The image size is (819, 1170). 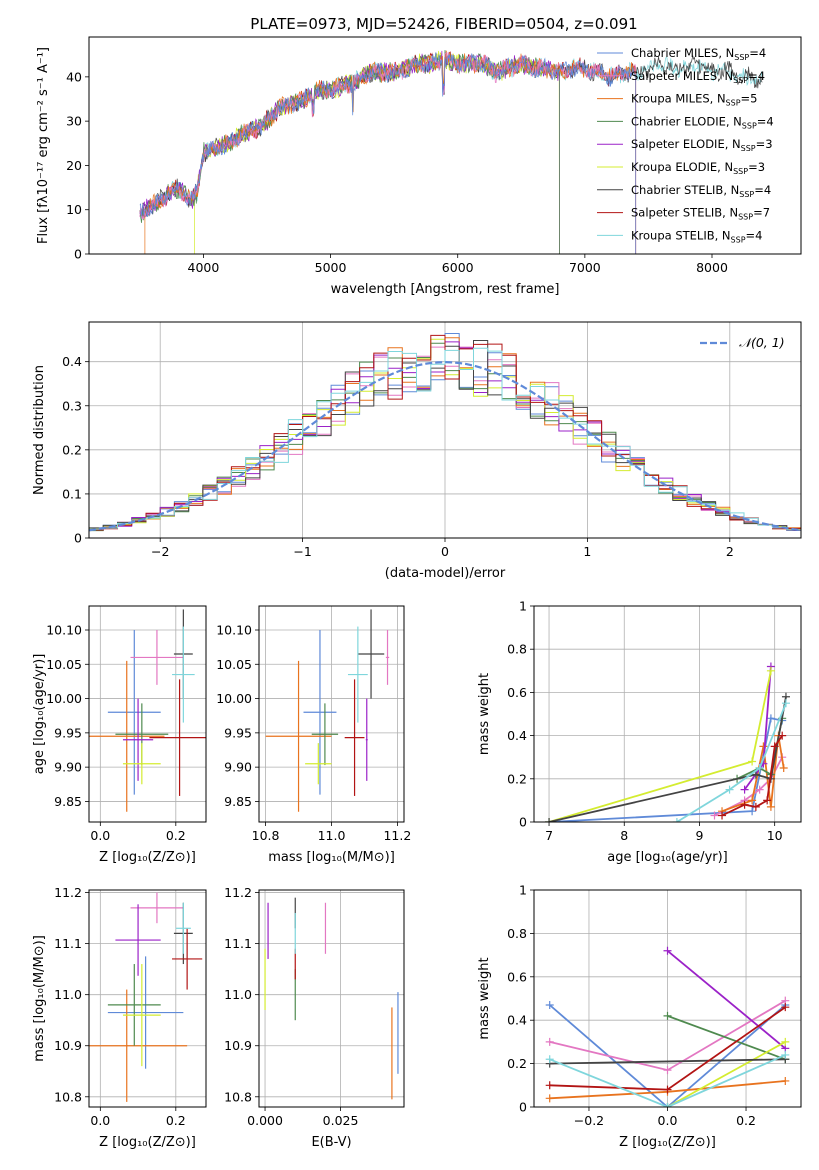 What do you see at coordinates (388, 153) in the screenshot?
I see `spectrum-line` at bounding box center [388, 153].